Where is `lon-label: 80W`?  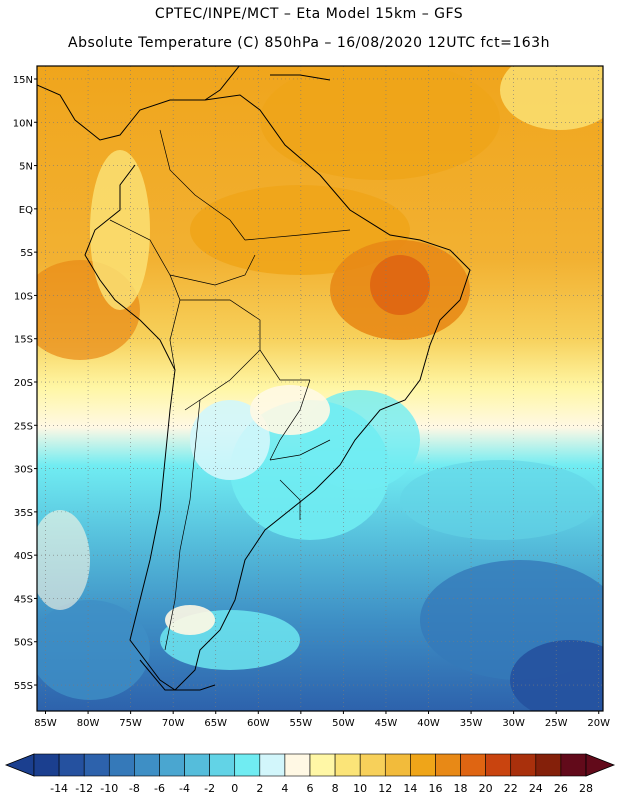 lon-label: 80W is located at coordinates (88, 723).